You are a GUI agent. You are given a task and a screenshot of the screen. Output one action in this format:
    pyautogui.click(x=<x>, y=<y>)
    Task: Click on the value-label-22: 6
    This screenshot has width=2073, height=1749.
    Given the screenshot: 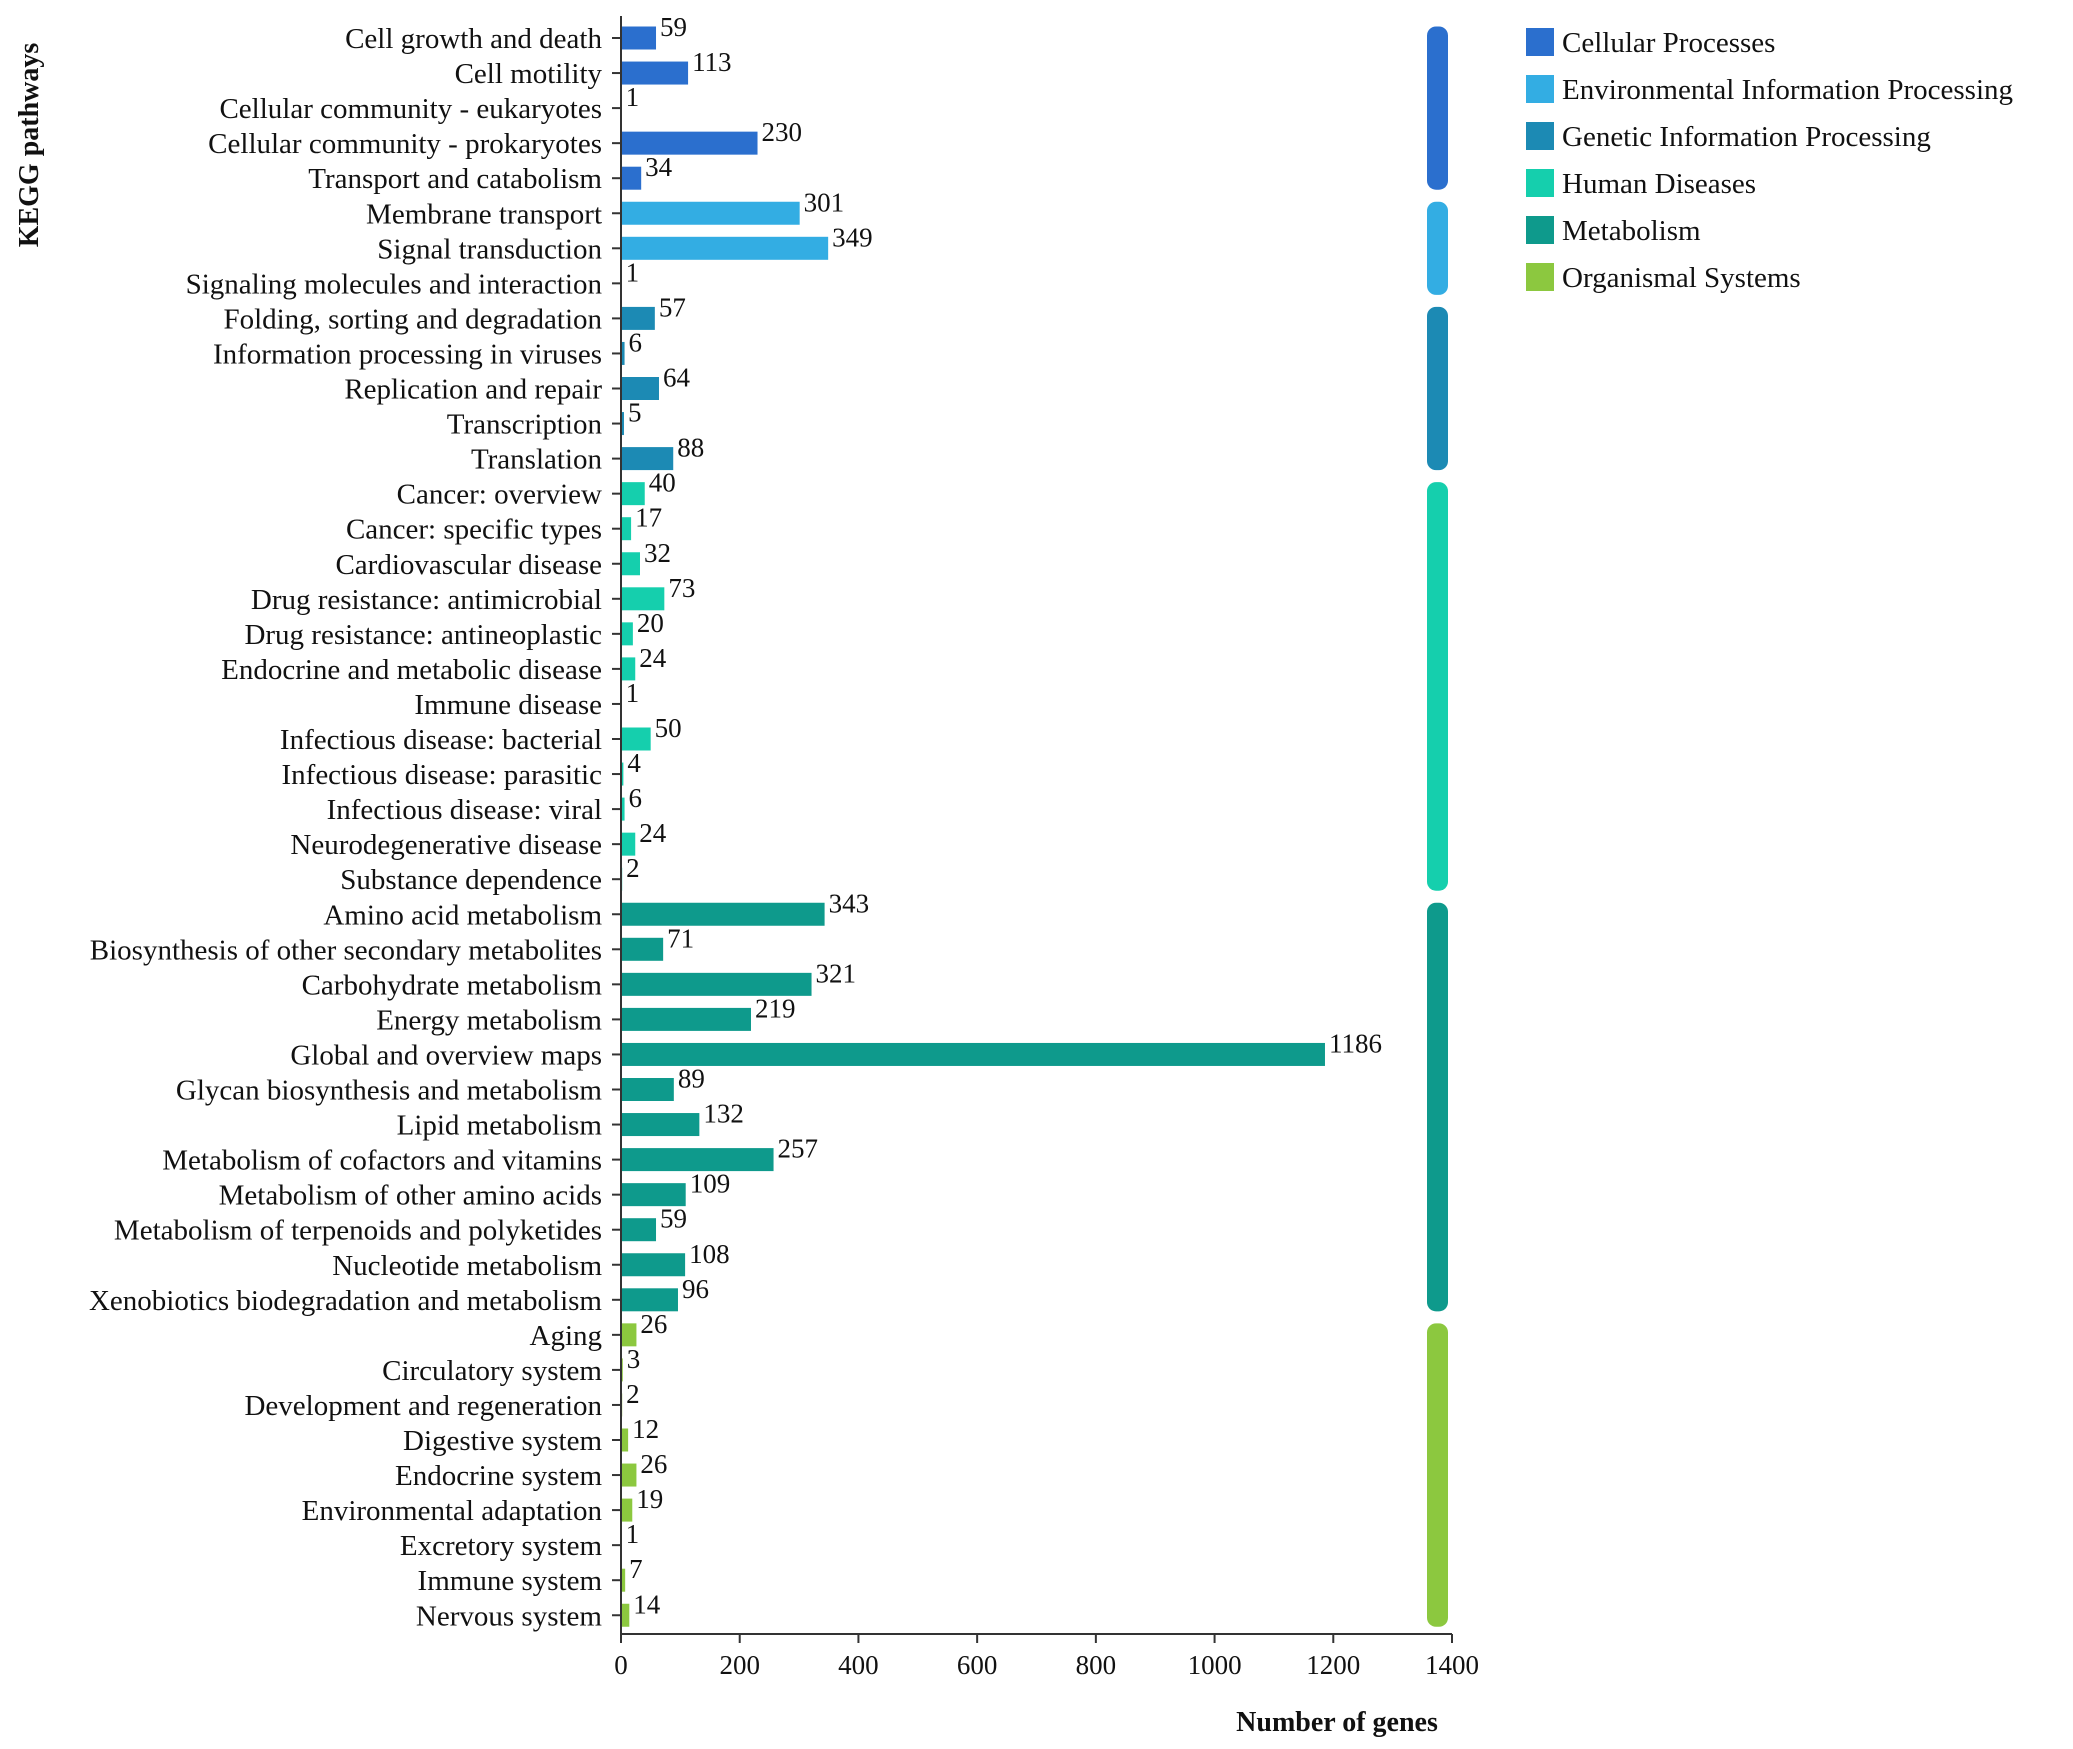 What is the action you would take?
    pyautogui.click(x=636, y=798)
    